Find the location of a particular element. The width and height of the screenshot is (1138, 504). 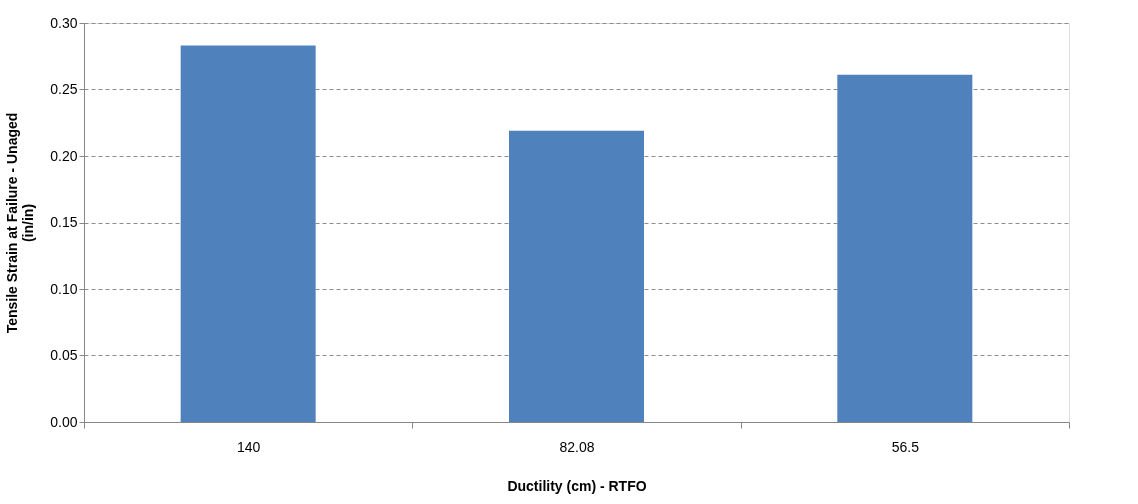

y-tick-label: 0.10 is located at coordinates (64, 288).